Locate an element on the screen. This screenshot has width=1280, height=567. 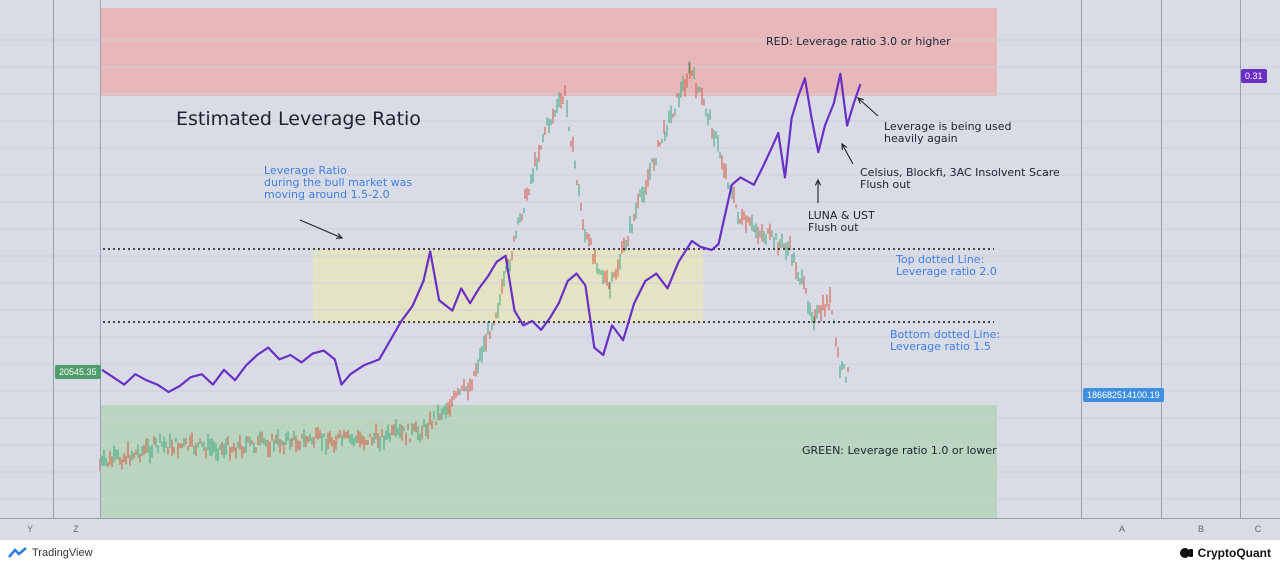
axis-divider-c is located at coordinates (1240, 259).